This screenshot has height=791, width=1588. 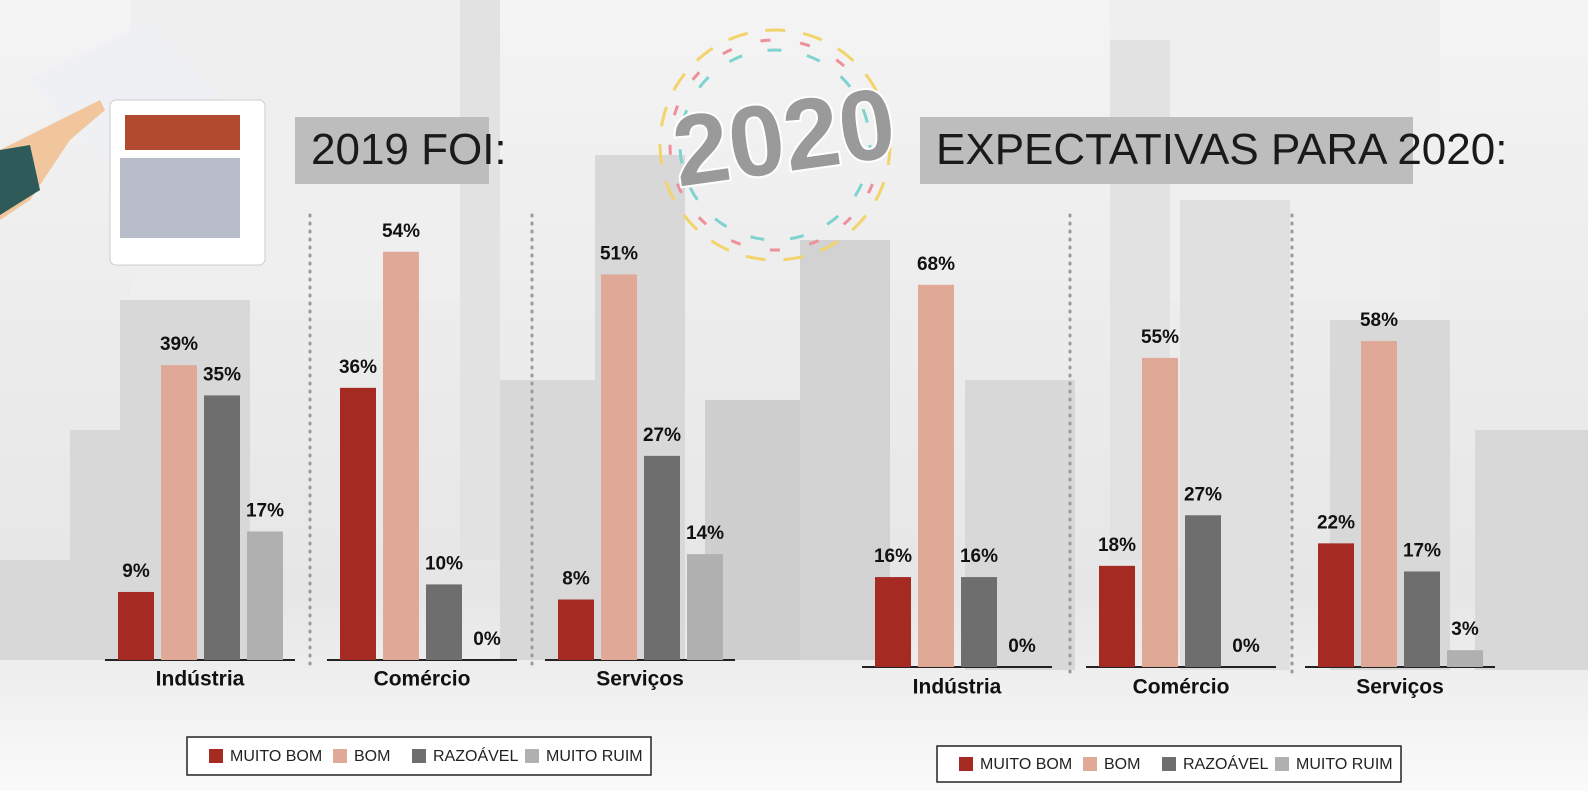 I want to click on value-label: 10%, so click(x=444, y=563).